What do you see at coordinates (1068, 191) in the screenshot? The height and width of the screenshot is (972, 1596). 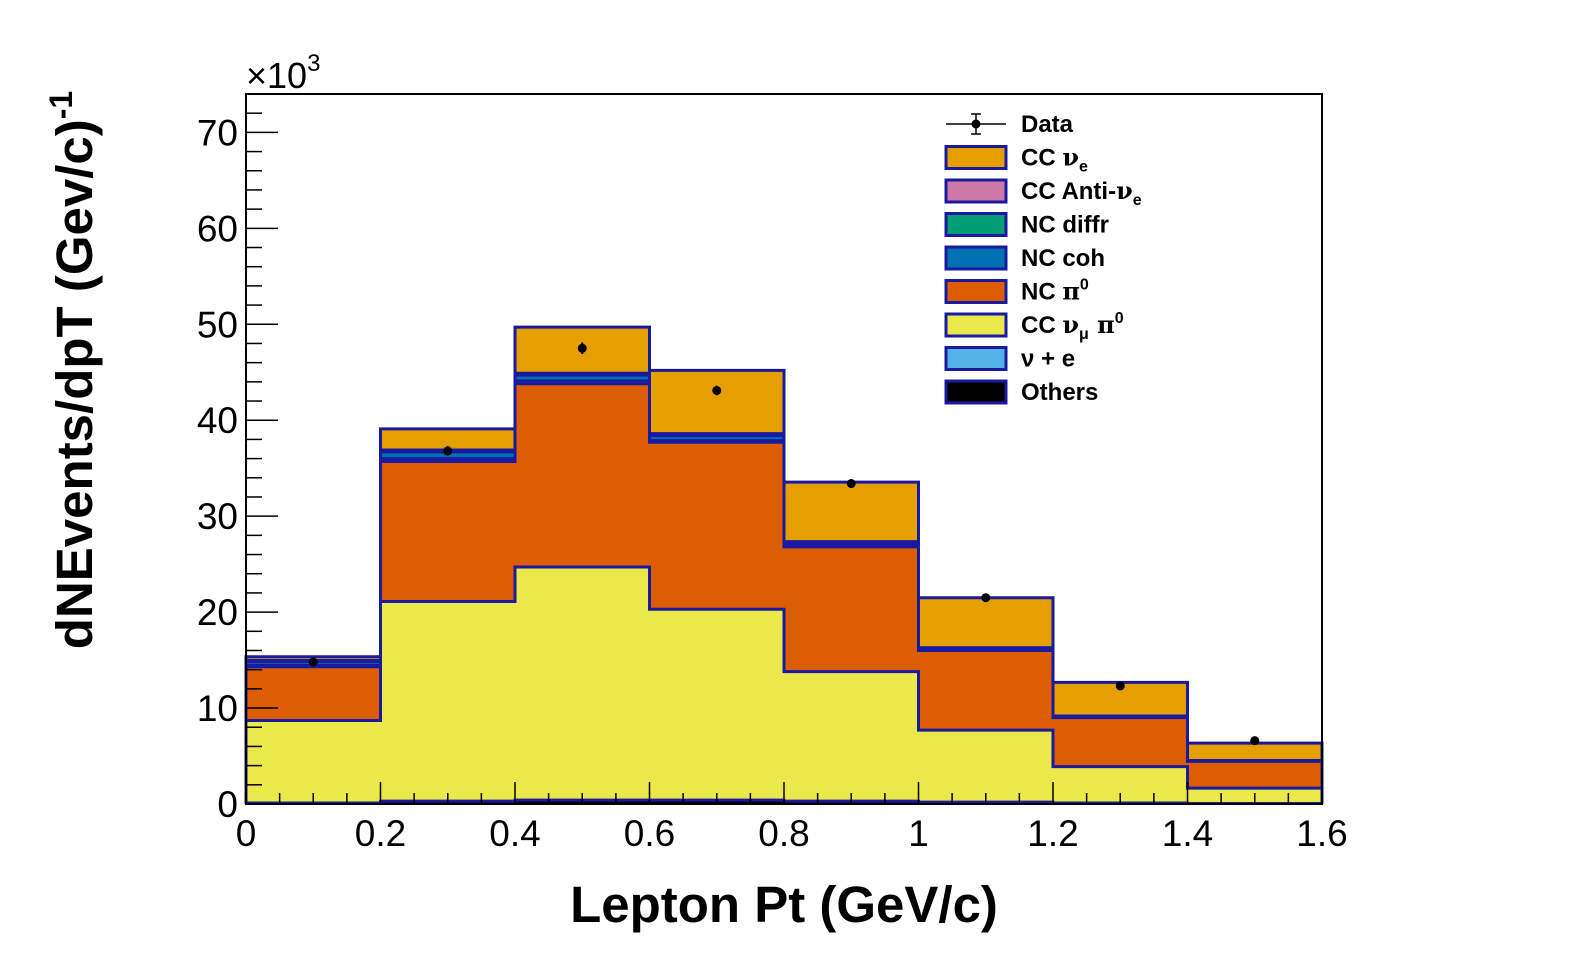 I see `legend-label-part: CC Anti-` at bounding box center [1068, 191].